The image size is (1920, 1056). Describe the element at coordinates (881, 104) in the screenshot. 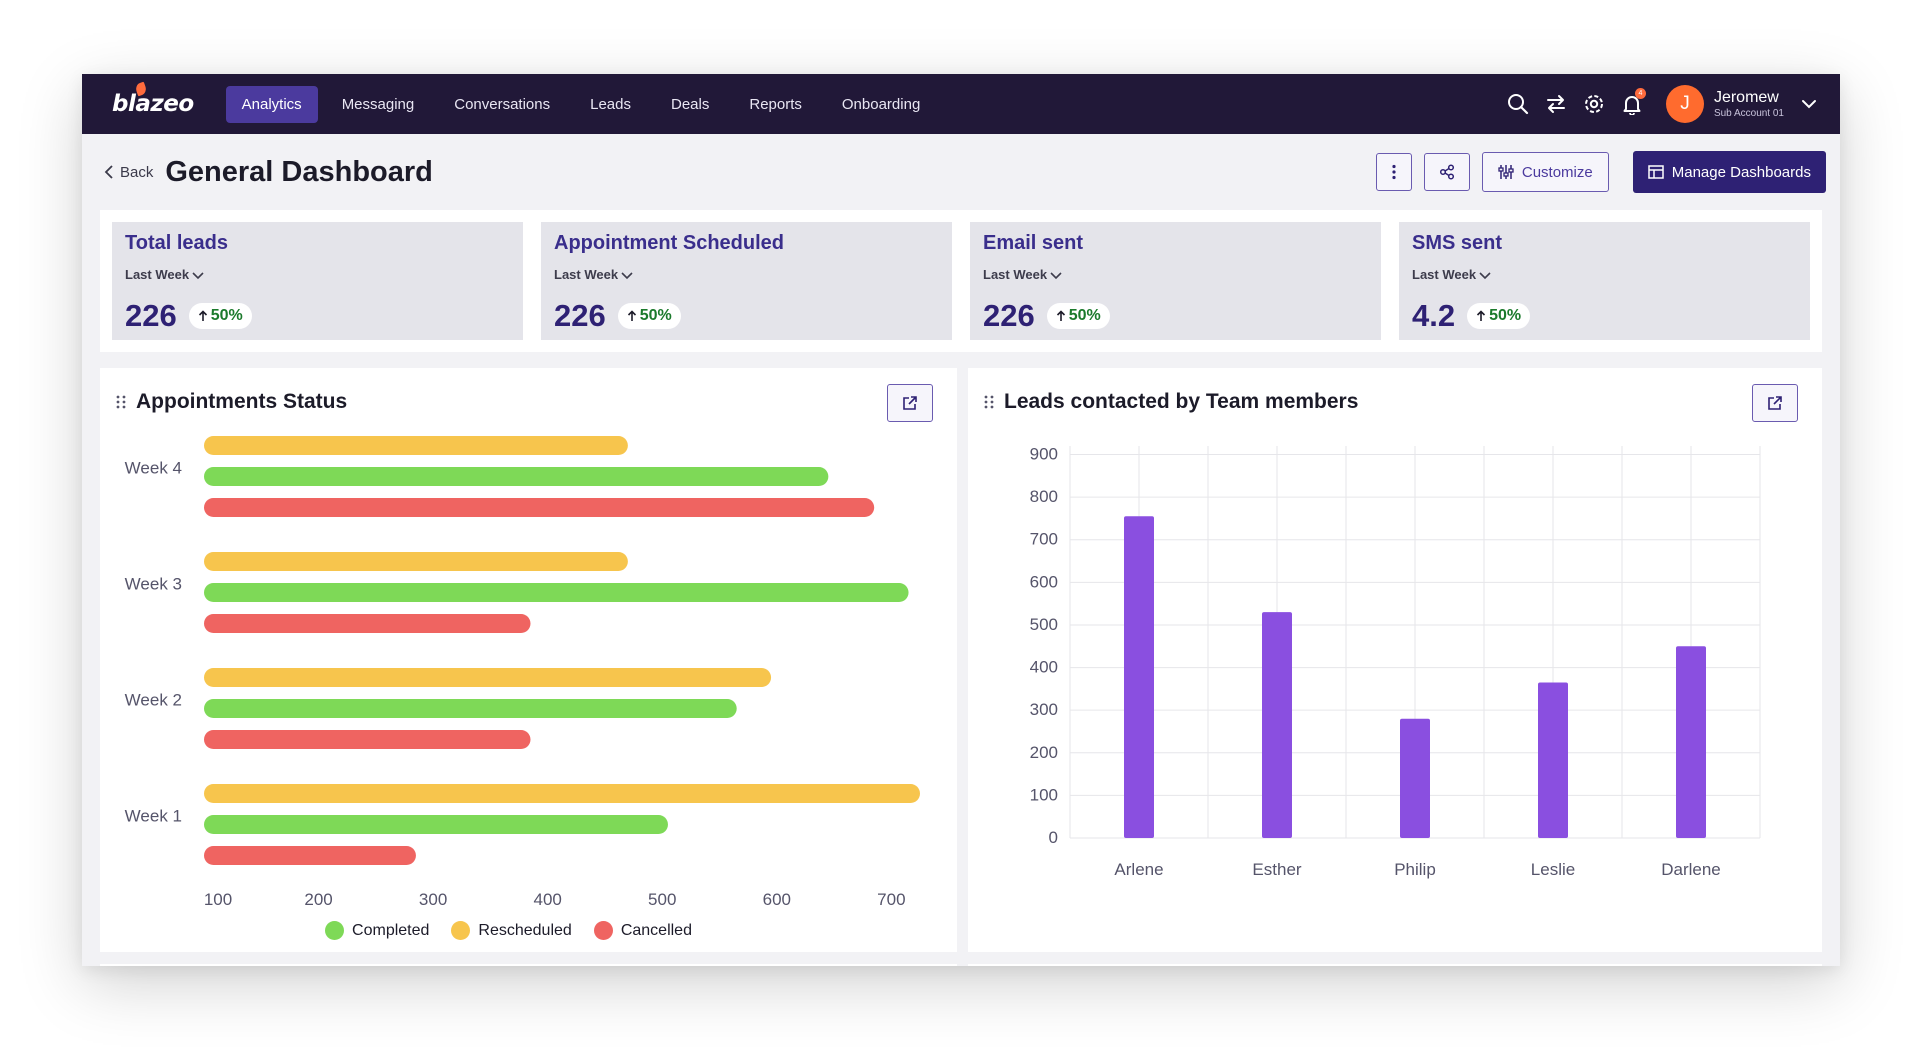

I see `nav-item-onboarding: Onboarding` at that location.